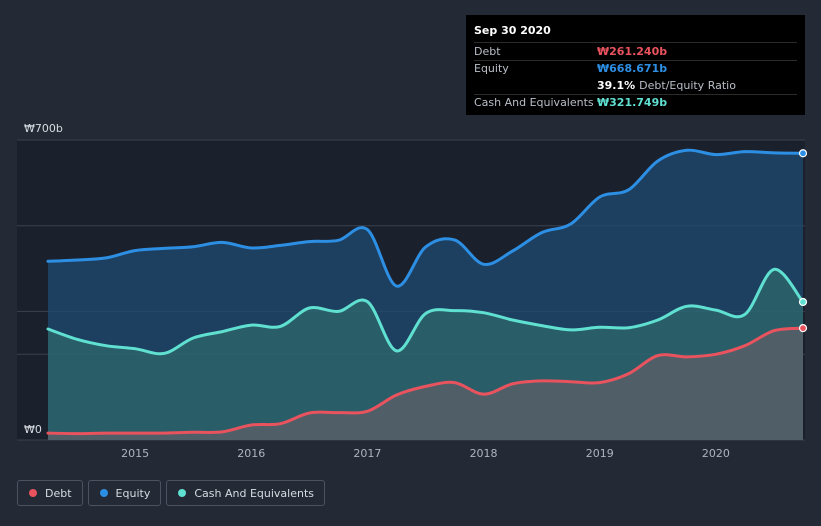 Image resolution: width=821 pixels, height=526 pixels. I want to click on legend-debt-label: Debt, so click(58, 493).